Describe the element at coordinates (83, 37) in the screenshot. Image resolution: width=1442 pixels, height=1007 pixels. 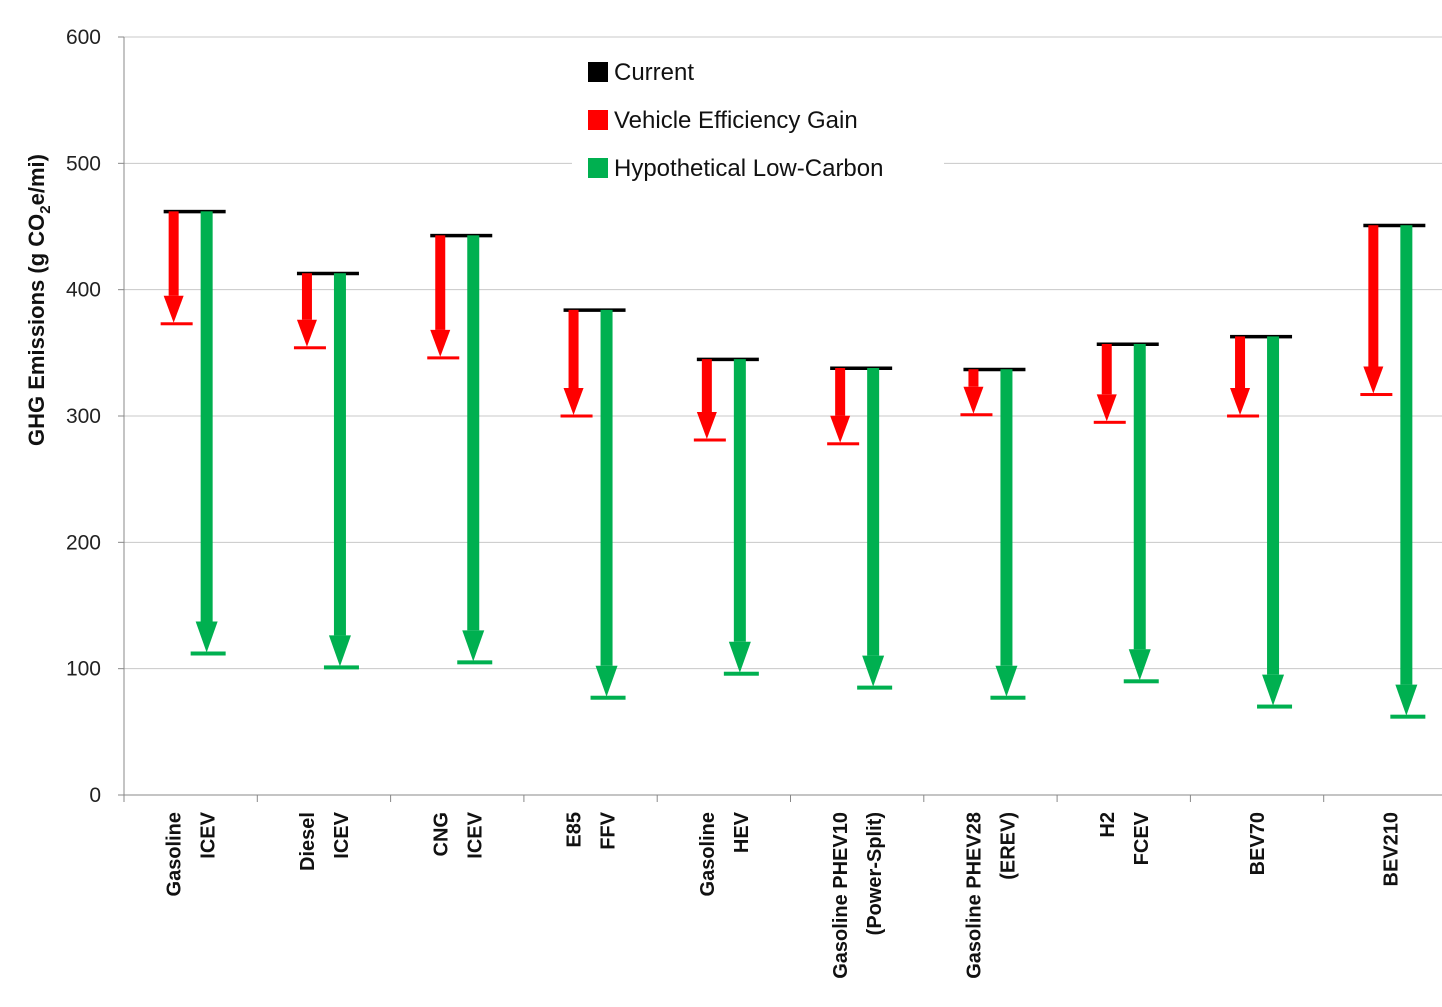
I see `y-tick-label: 600` at that location.